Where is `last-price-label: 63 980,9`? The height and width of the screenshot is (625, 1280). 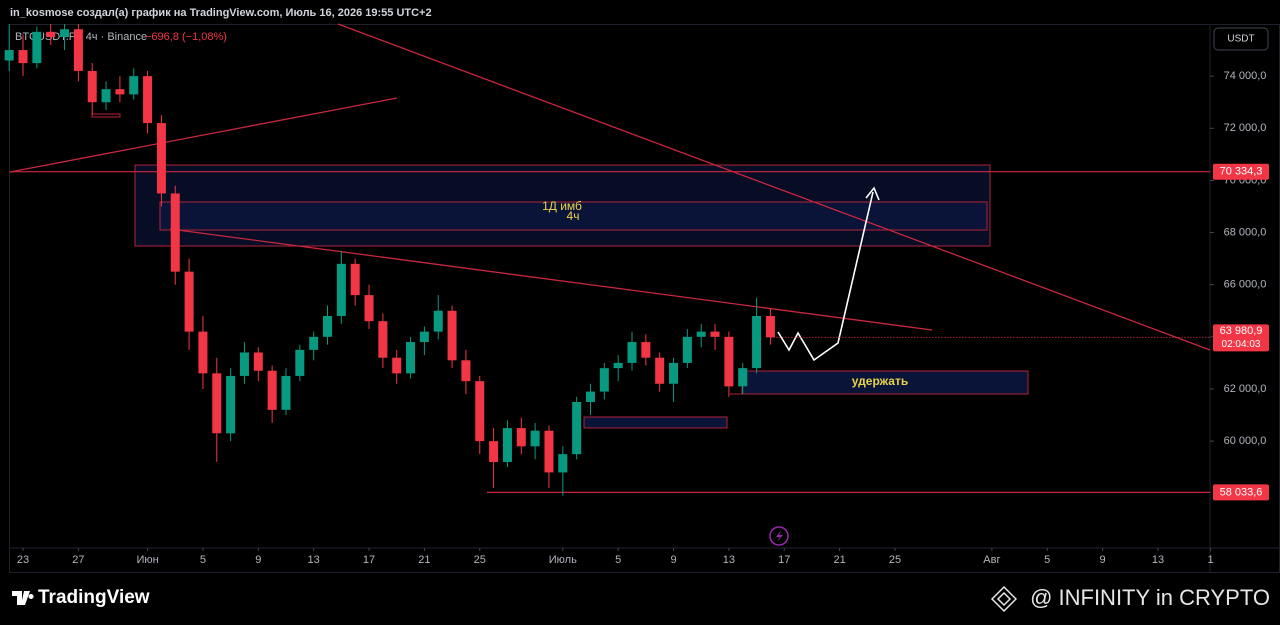
last-price-label: 63 980,9 is located at coordinates (1241, 331).